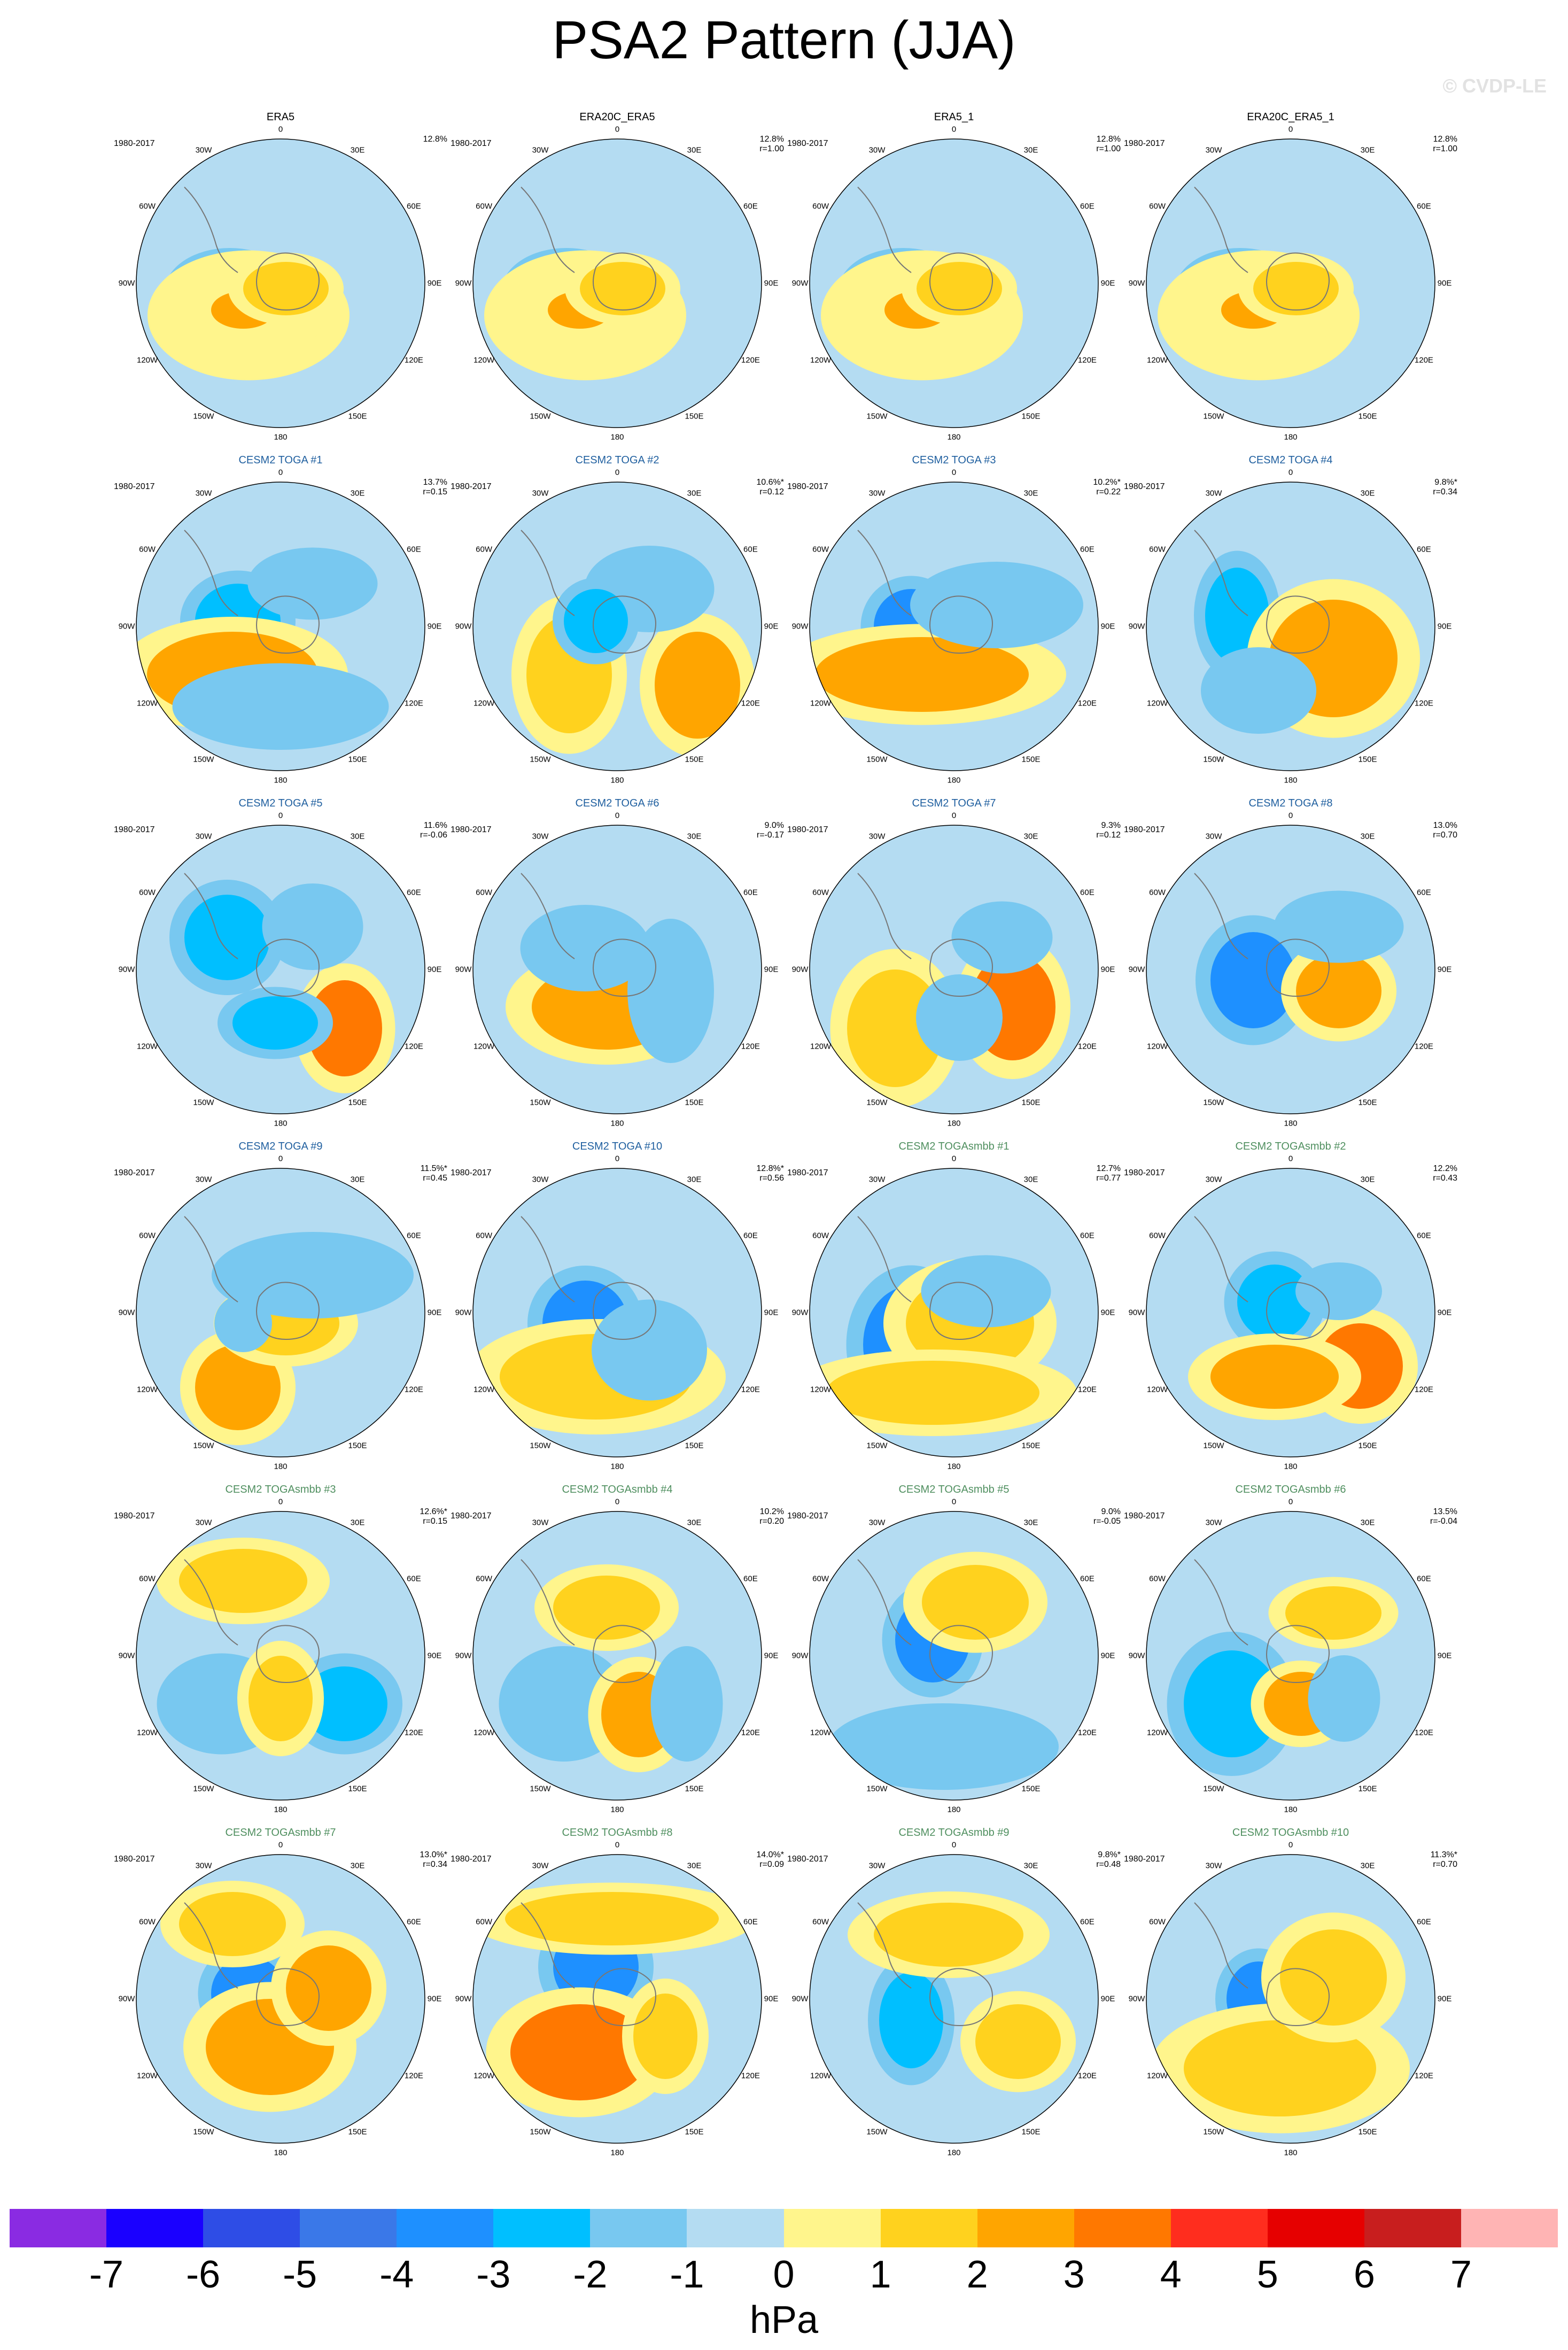 Image resolution: width=1568 pixels, height=2350 pixels. I want to click on panel-title: CESM2 TOGAsmbb #6, so click(1290, 1489).